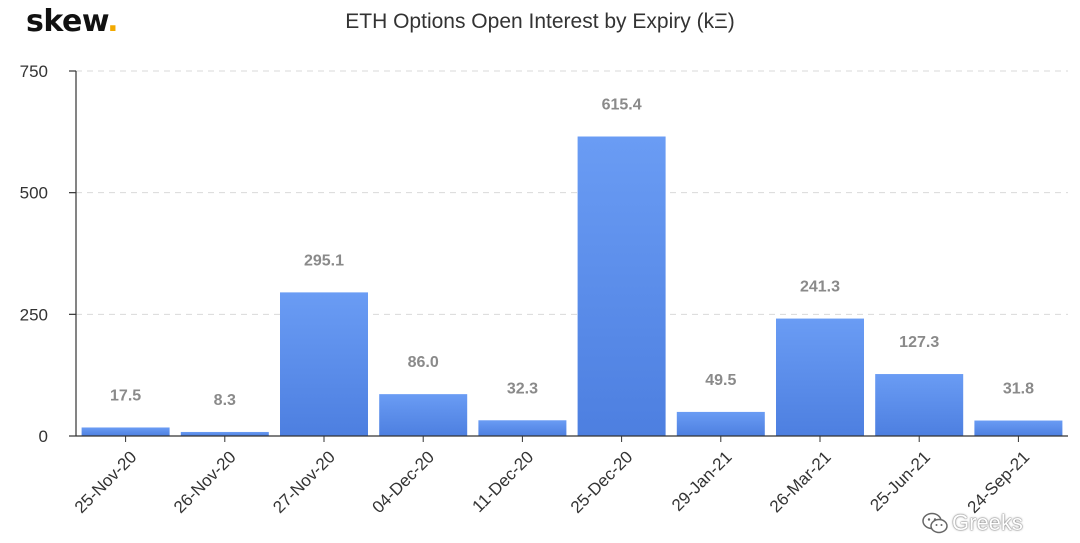 The image size is (1080, 543). Describe the element at coordinates (106, 482) in the screenshot. I see `x-tick-label: 25-Nov-20` at that location.